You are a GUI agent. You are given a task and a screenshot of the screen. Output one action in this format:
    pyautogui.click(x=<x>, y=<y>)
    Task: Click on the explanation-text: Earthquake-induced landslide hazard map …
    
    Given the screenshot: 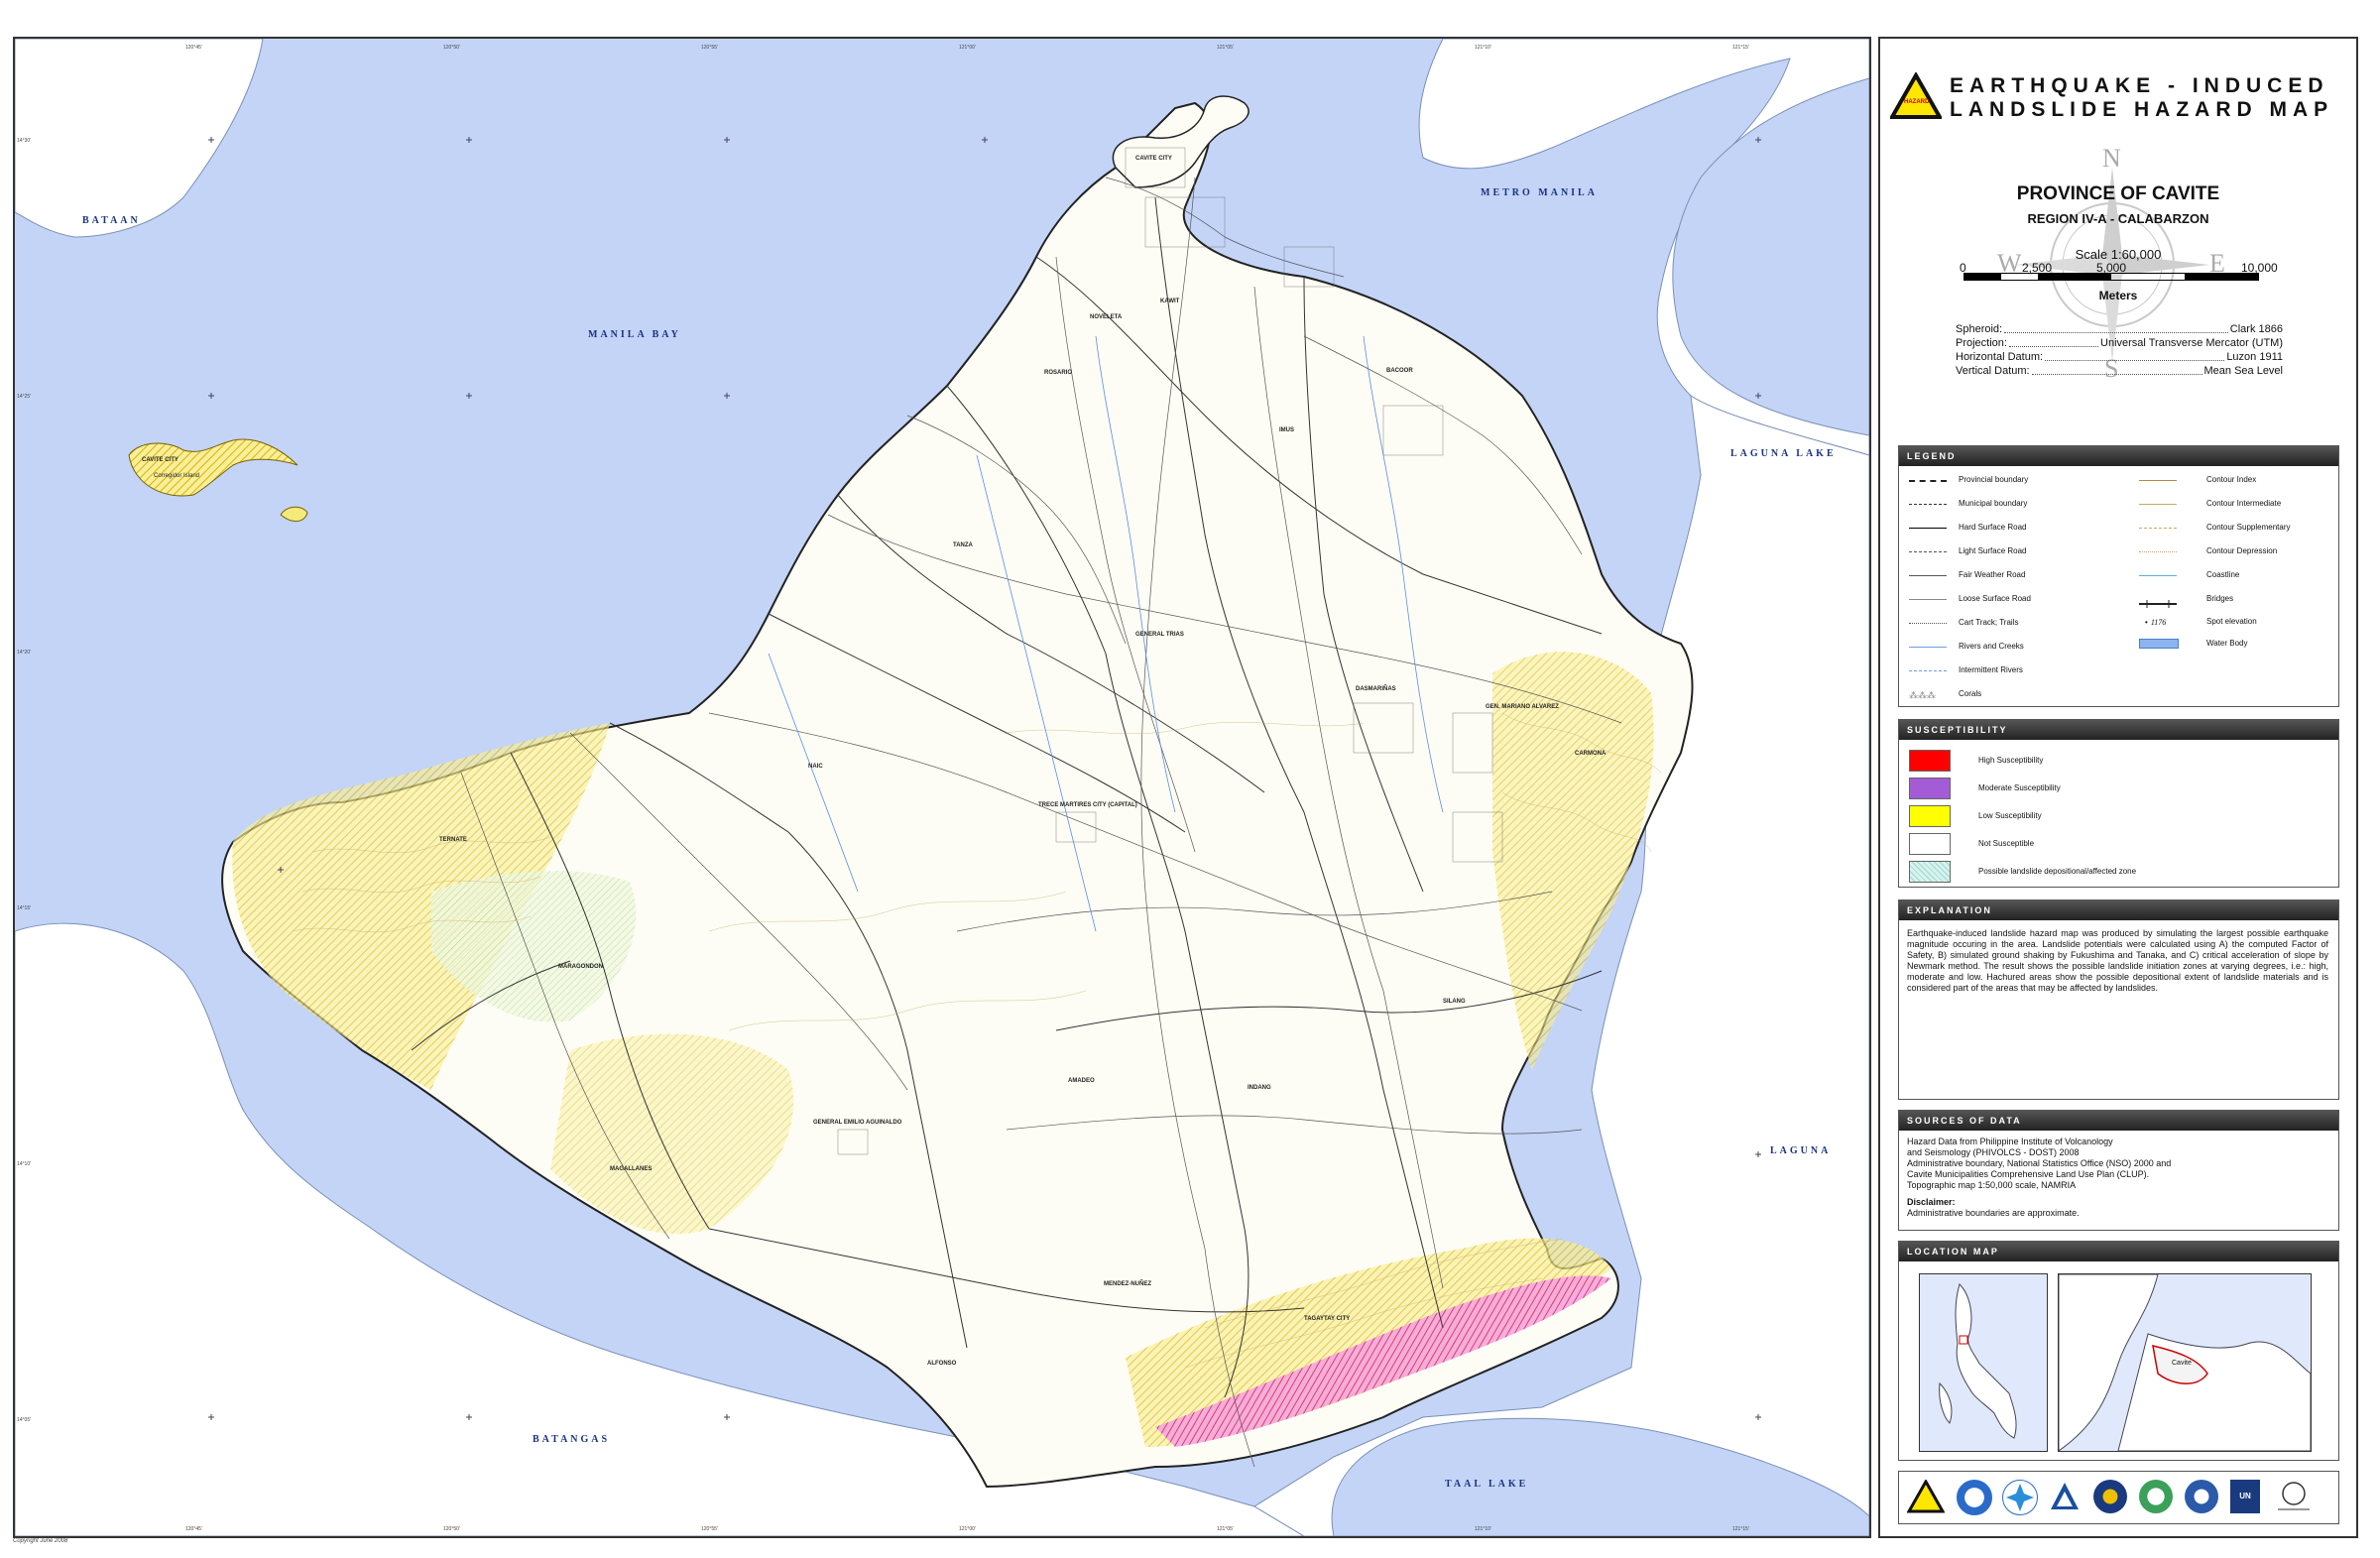 What is the action you would take?
    pyautogui.click(x=2117, y=960)
    